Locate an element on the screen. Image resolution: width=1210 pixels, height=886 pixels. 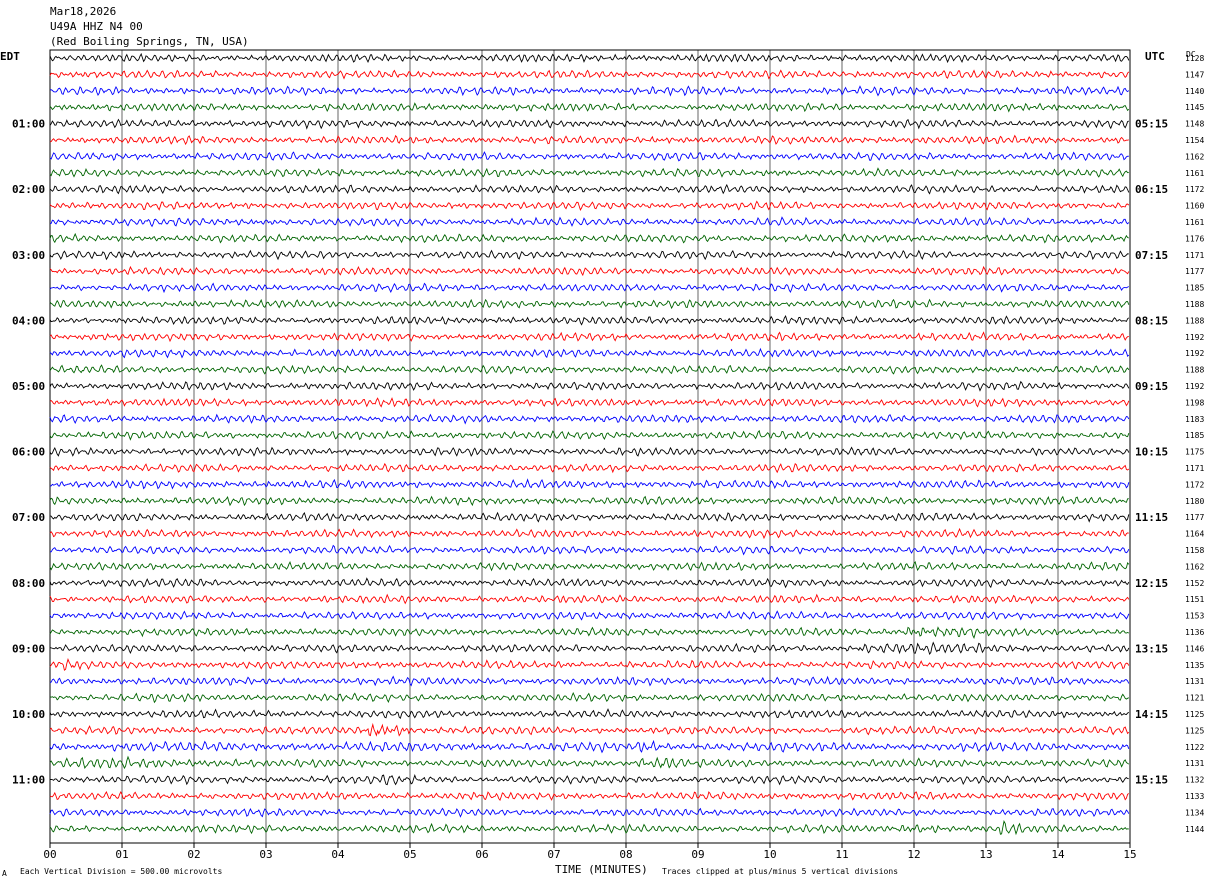
dc-value: 1140 is located at coordinates (1194, 91).